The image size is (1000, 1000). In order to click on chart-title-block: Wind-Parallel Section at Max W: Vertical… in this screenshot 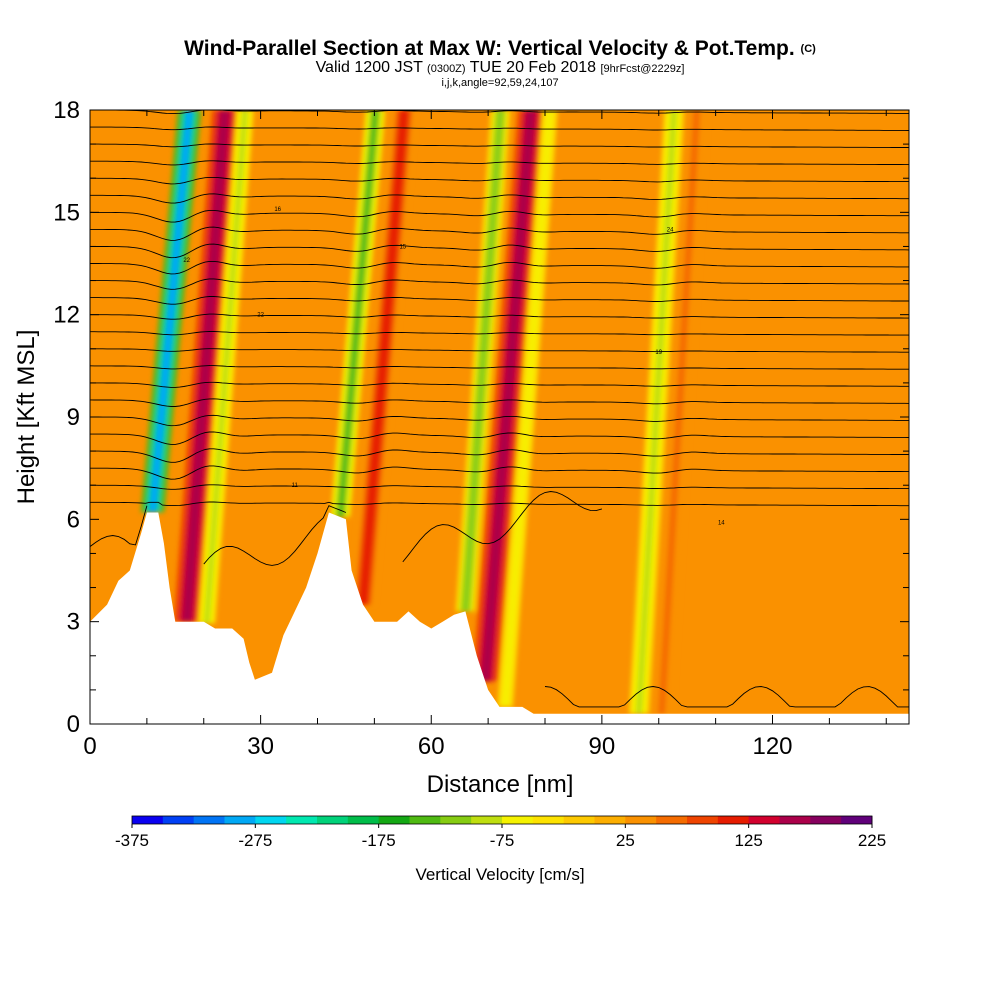, I will do `click(500, 62)`.